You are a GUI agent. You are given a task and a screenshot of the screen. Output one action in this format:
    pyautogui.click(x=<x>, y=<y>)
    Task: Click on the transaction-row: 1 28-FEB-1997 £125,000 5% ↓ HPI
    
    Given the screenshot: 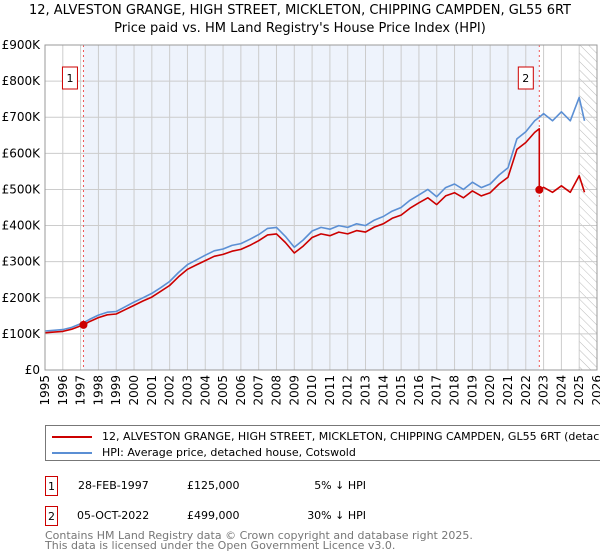 What is the action you would take?
    pyautogui.click(x=245, y=487)
    